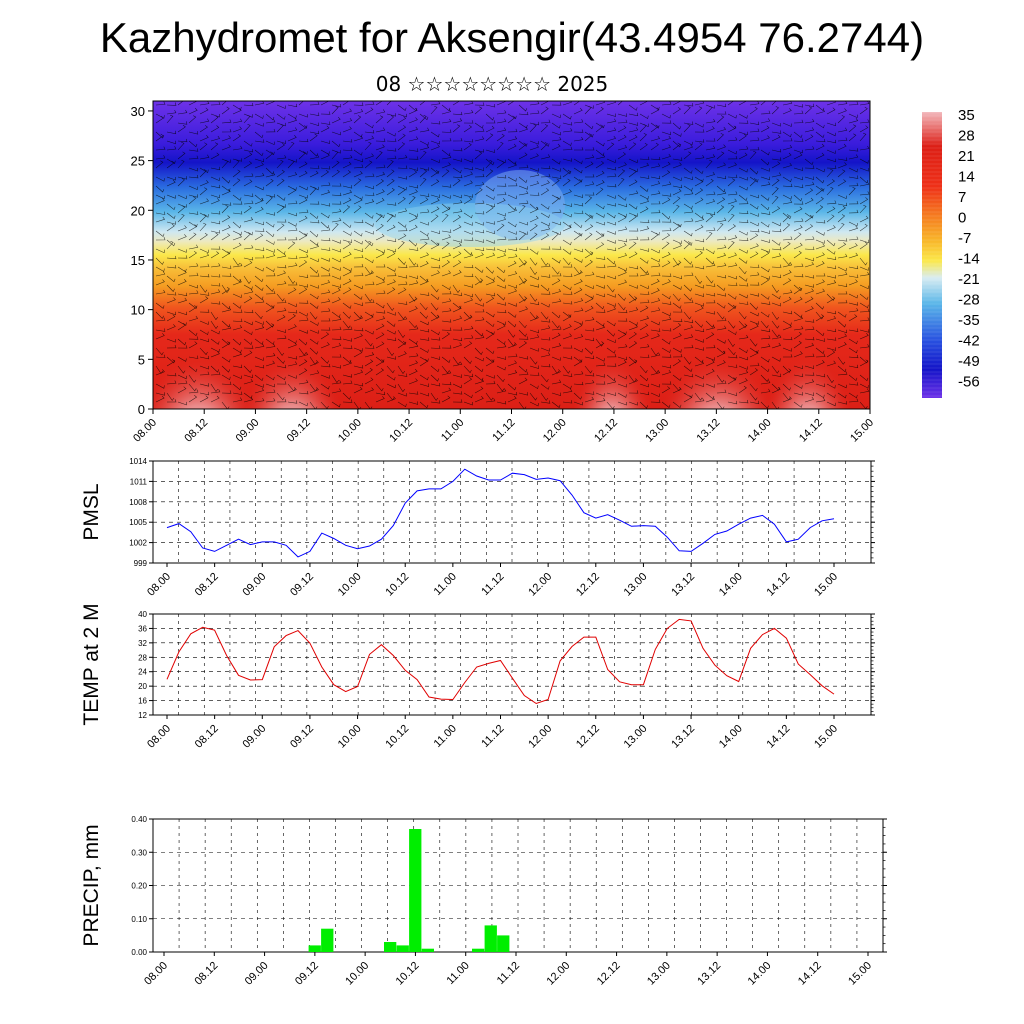 Image resolution: width=1024 pixels, height=1024 pixels. Describe the element at coordinates (142, 643) in the screenshot. I see `y-tick-label: 32` at that location.